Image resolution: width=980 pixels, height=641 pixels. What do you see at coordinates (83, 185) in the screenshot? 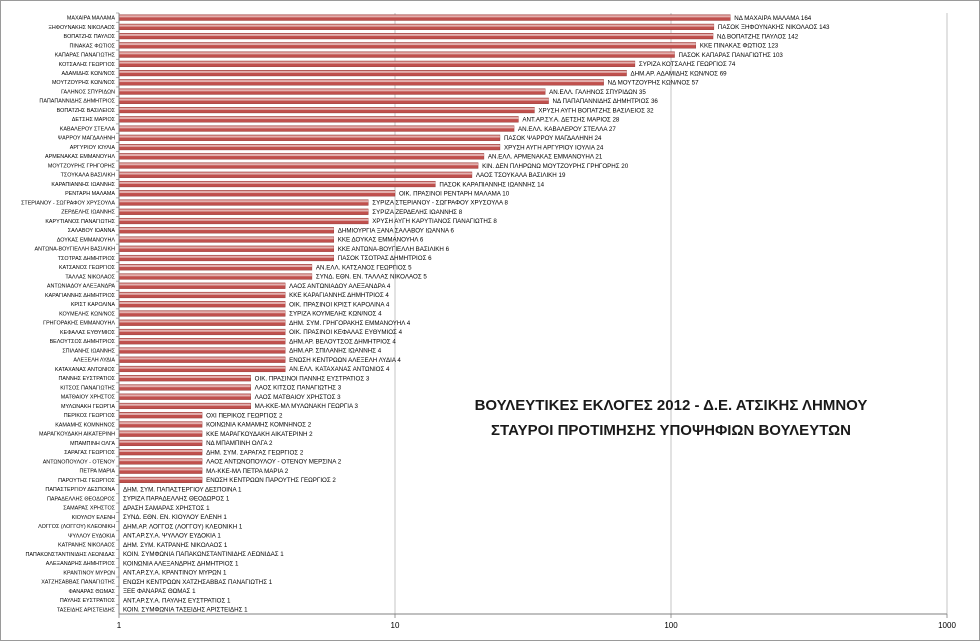
I see `category-label-18: ΚΑΡΑΠΙΑΝΝΗΣ ΙΩΑΝΝΗΣ` at bounding box center [83, 185].